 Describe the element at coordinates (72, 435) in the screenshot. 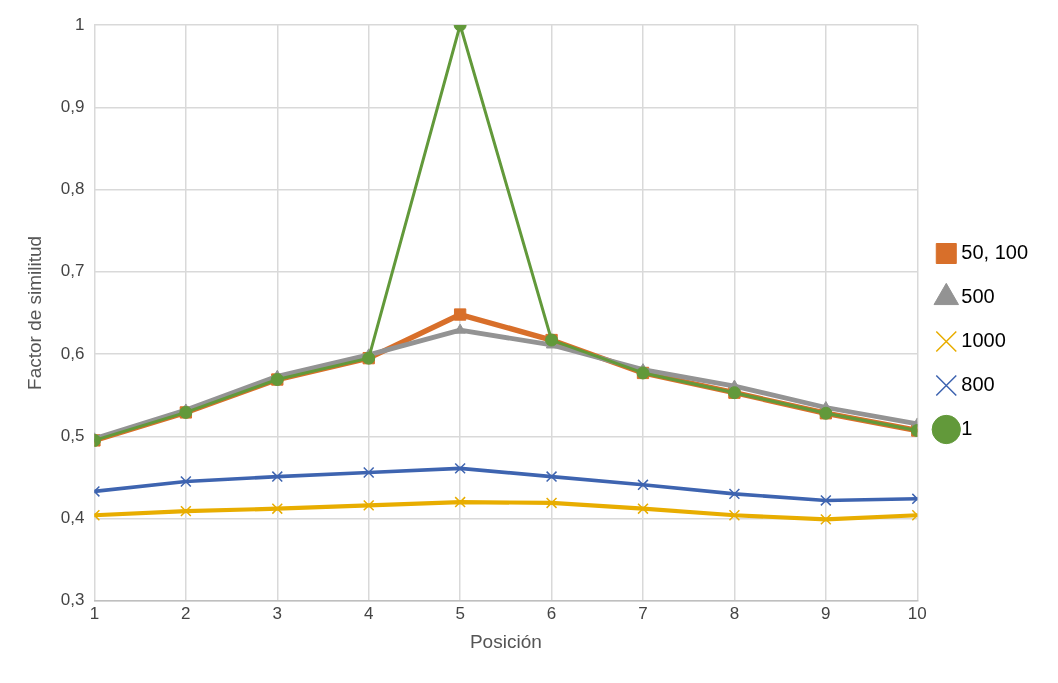

I see `y-tick-label: 0,5` at that location.